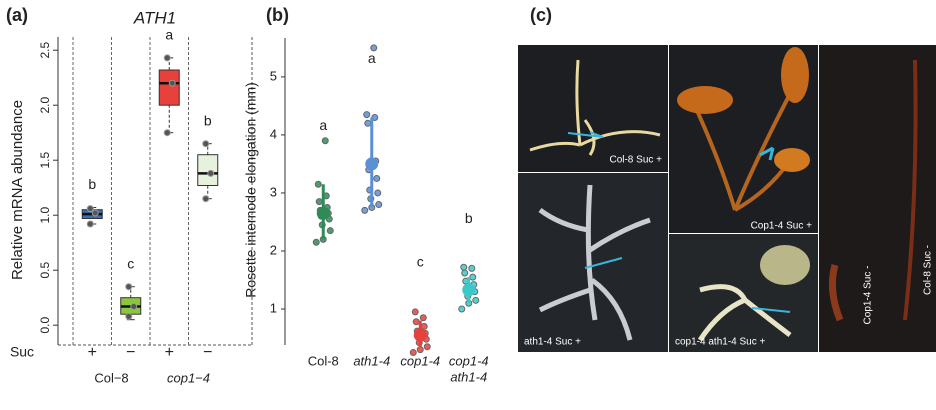 The height and width of the screenshot is (410, 936). Describe the element at coordinates (45, 325) in the screenshot. I see `y-tick-label: 0.0` at that location.